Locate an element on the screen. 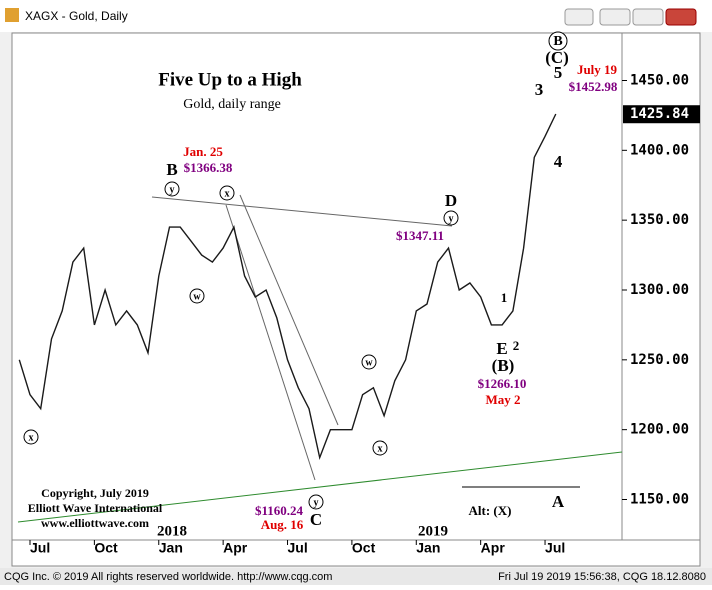 Image resolution: width=712 pixels, height=590 pixels. annotation: Aug. 16 is located at coordinates (282, 524).